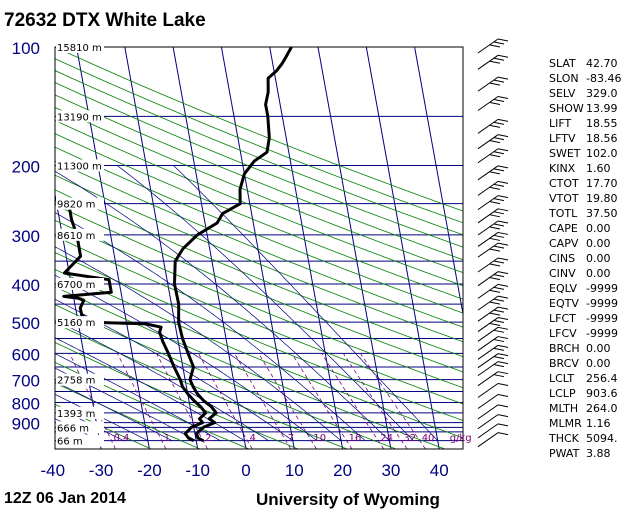  What do you see at coordinates (233, 245) in the screenshot?
I see `temperature-profile` at bounding box center [233, 245].